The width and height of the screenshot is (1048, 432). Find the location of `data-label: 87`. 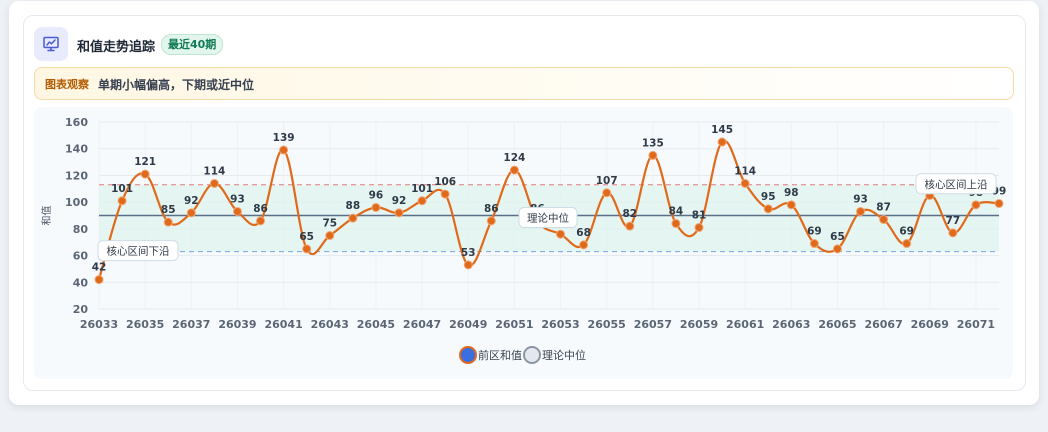

data-label: 87 is located at coordinates (883, 208).